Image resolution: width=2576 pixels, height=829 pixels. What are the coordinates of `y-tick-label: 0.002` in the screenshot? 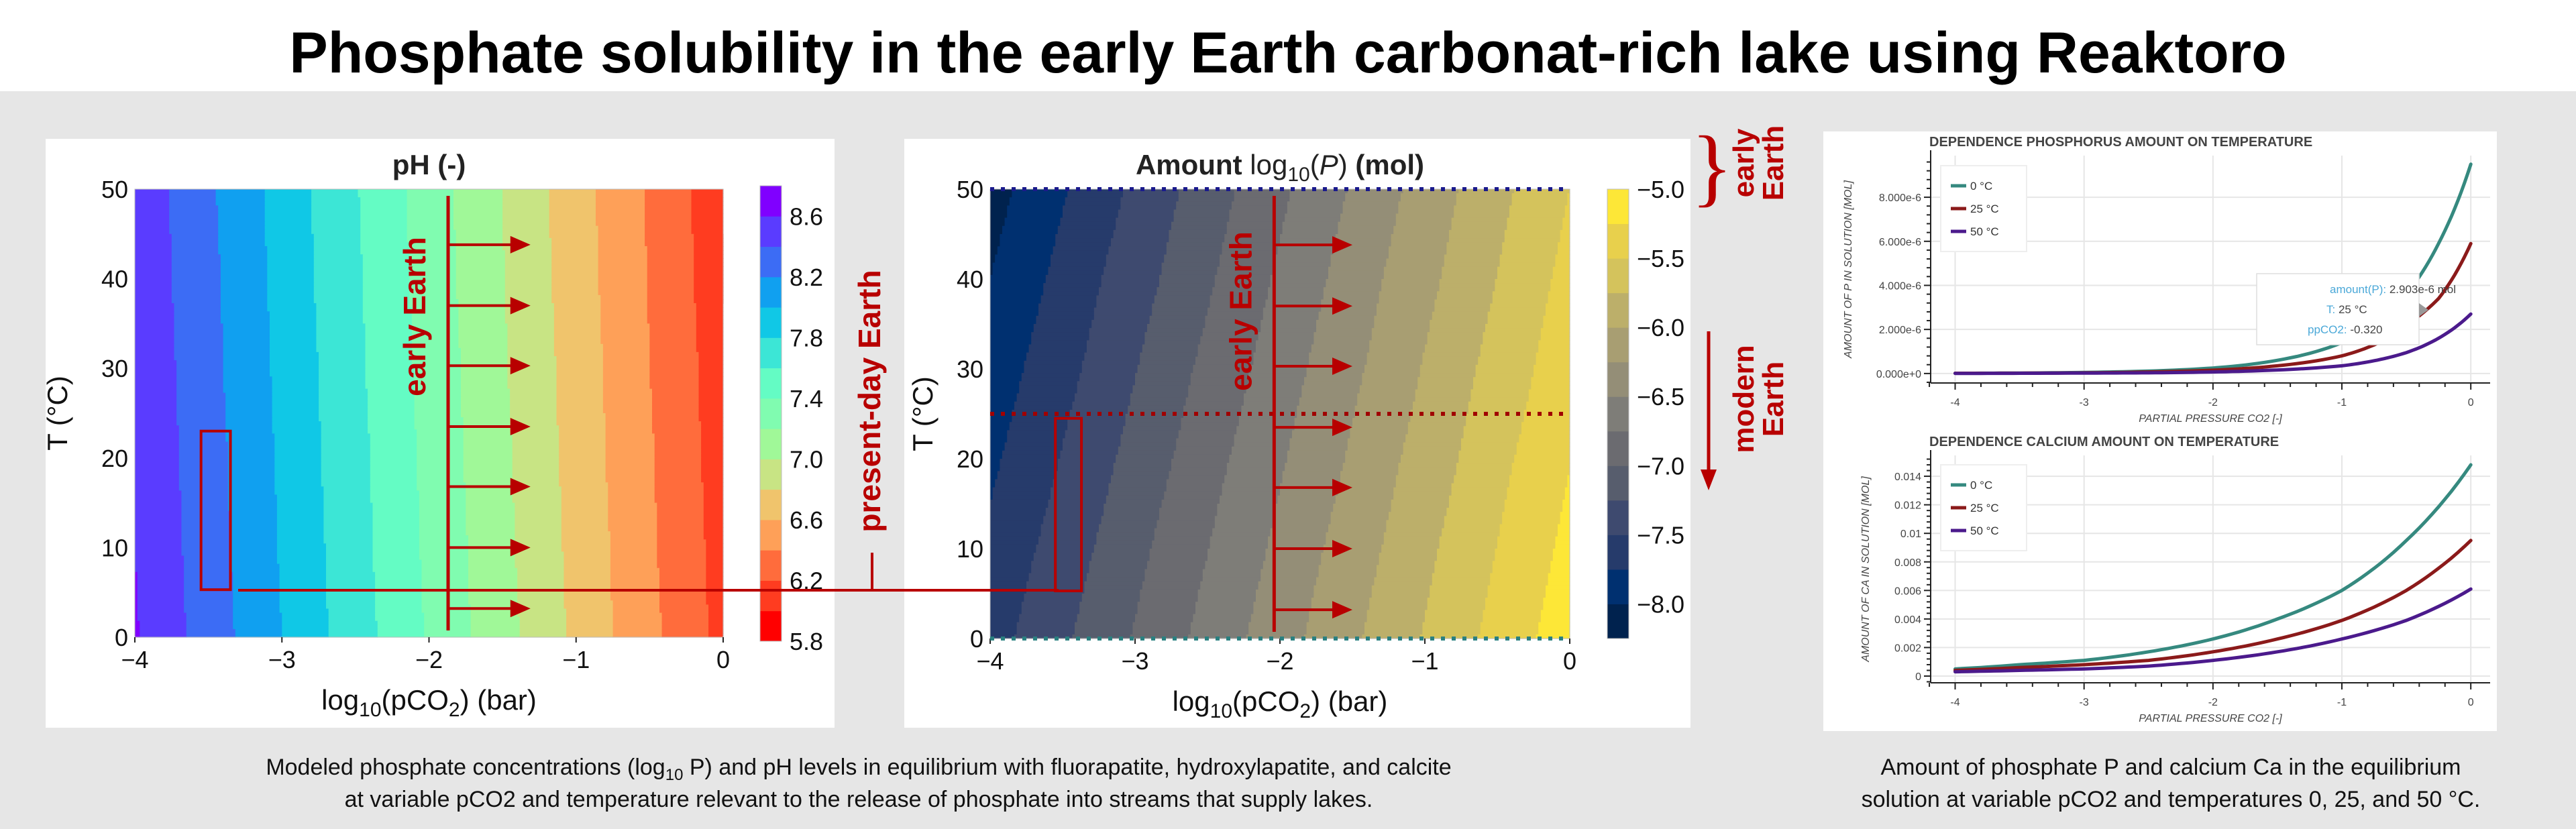 It's located at (1907, 648).